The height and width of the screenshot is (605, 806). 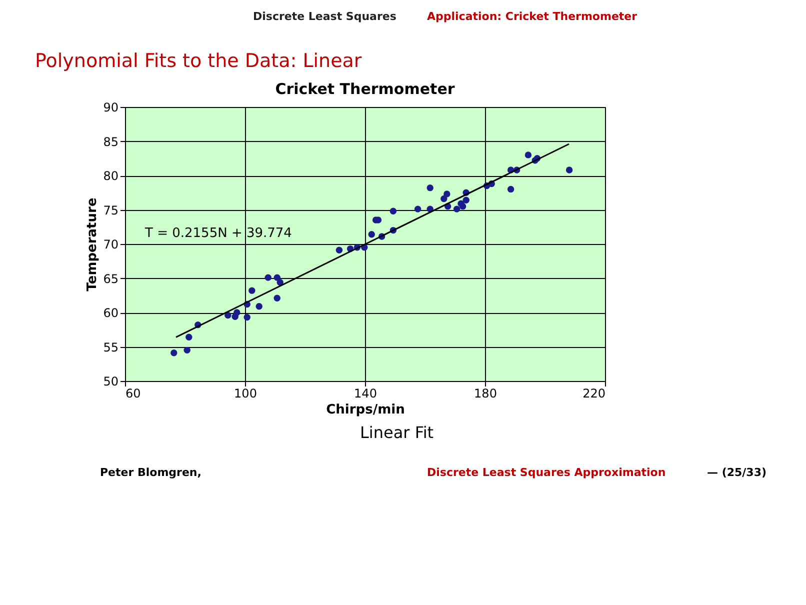 What do you see at coordinates (110, 279) in the screenshot?
I see `y-tick-label: 65` at bounding box center [110, 279].